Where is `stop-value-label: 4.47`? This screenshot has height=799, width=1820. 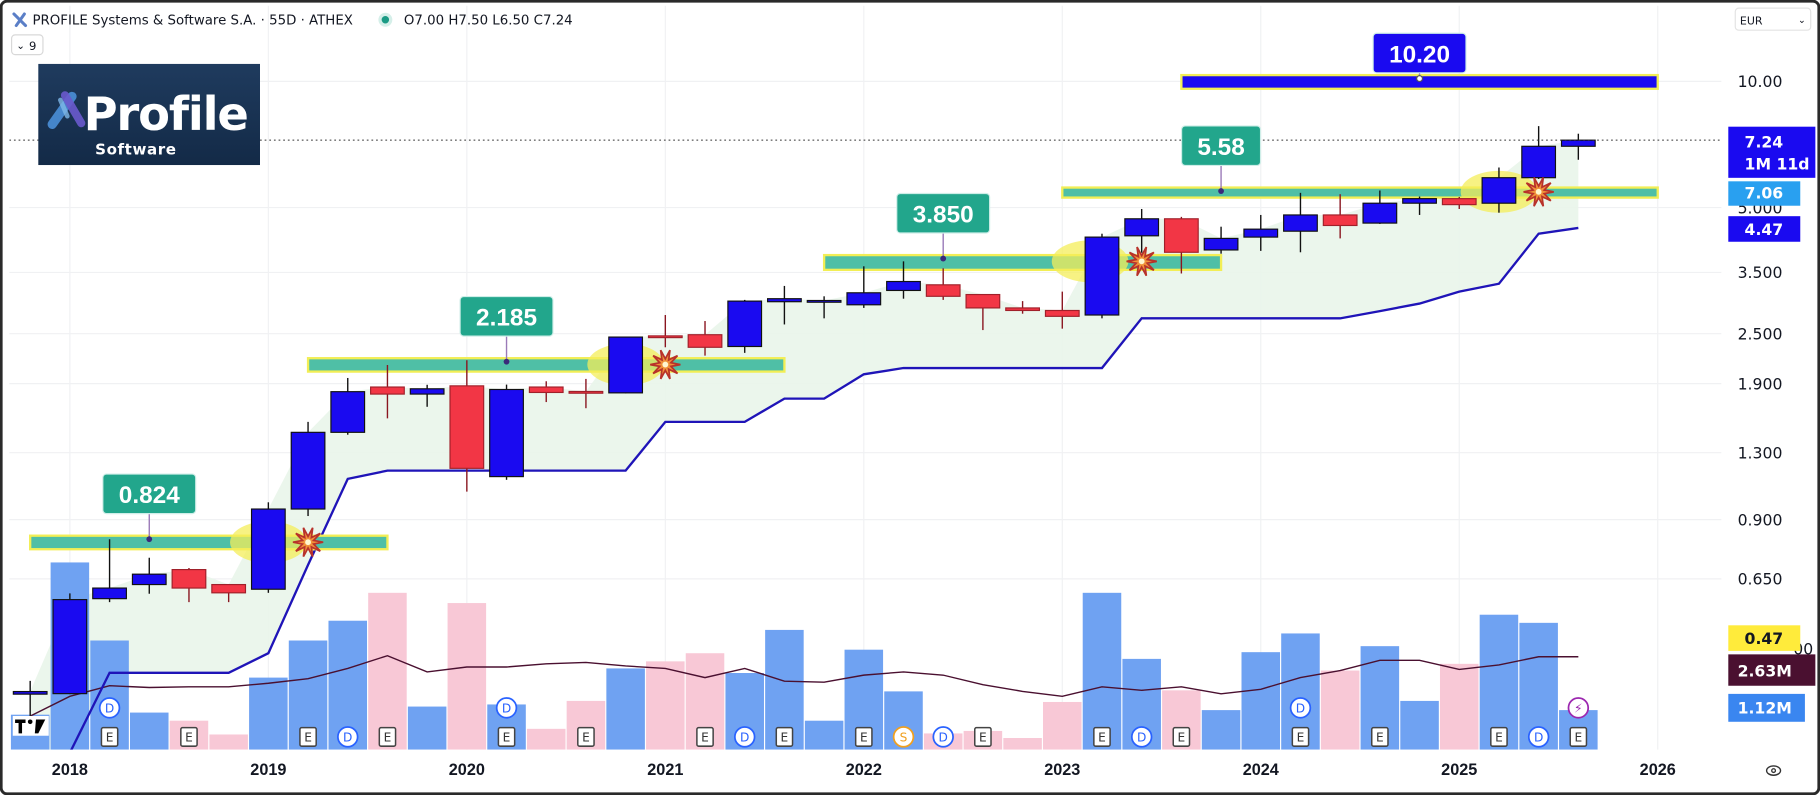 stop-value-label: 4.47 is located at coordinates (1764, 229).